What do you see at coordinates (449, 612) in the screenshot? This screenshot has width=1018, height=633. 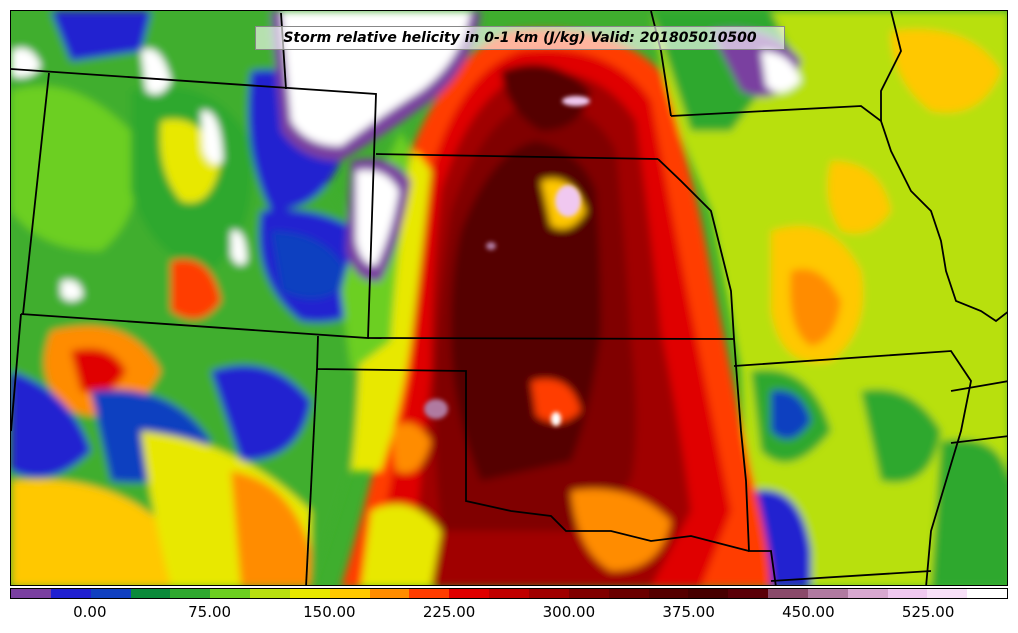 I see `colorbar-tick-label: 225.00` at bounding box center [449, 612].